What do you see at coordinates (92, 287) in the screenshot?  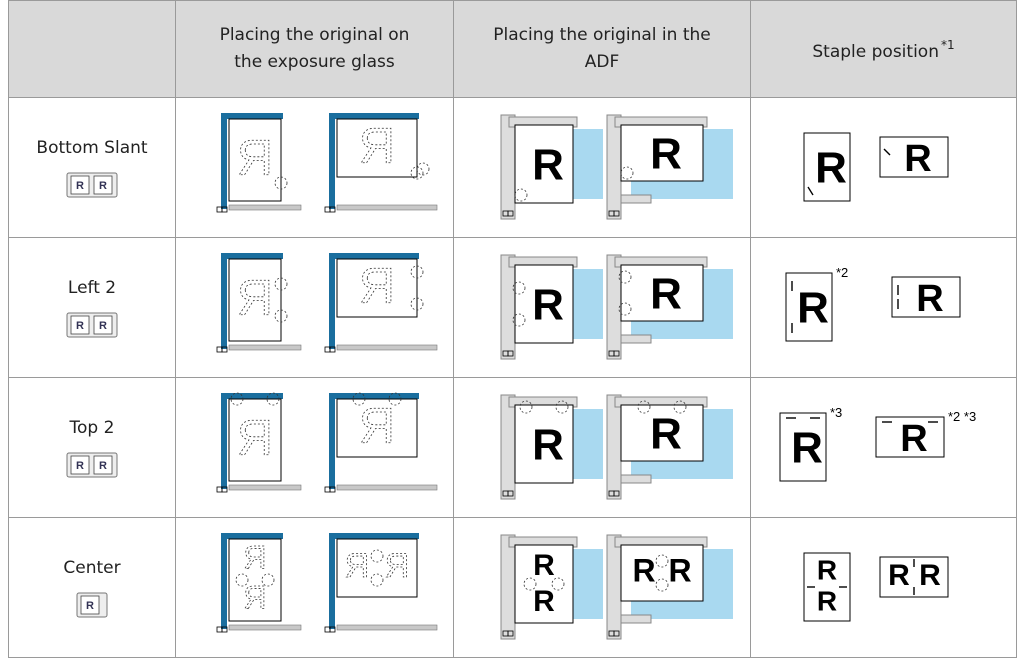 I see `mode-label: Left 2` at bounding box center [92, 287].